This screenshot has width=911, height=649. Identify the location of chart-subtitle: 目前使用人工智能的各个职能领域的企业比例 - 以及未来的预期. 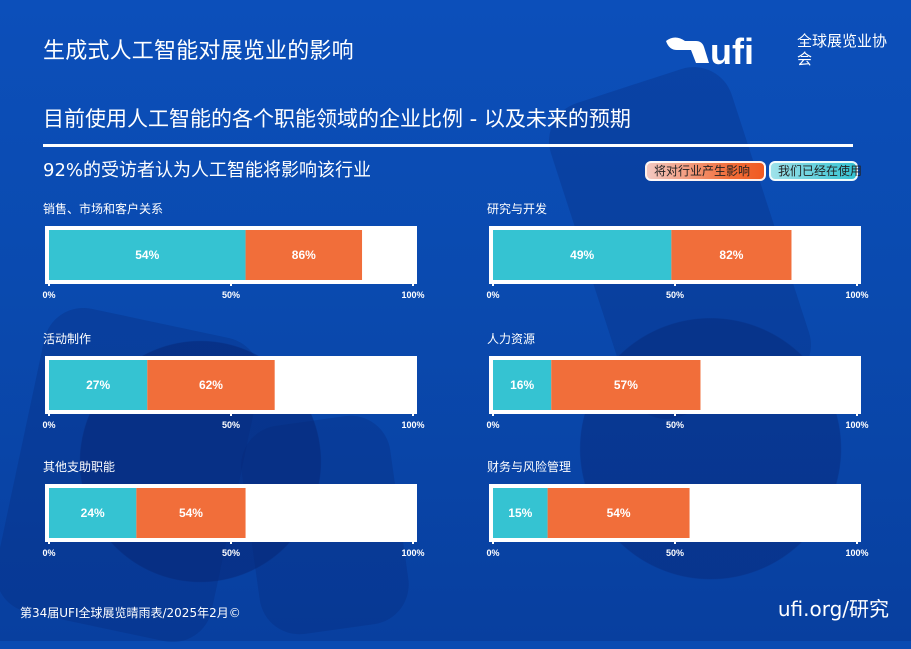
(337, 119).